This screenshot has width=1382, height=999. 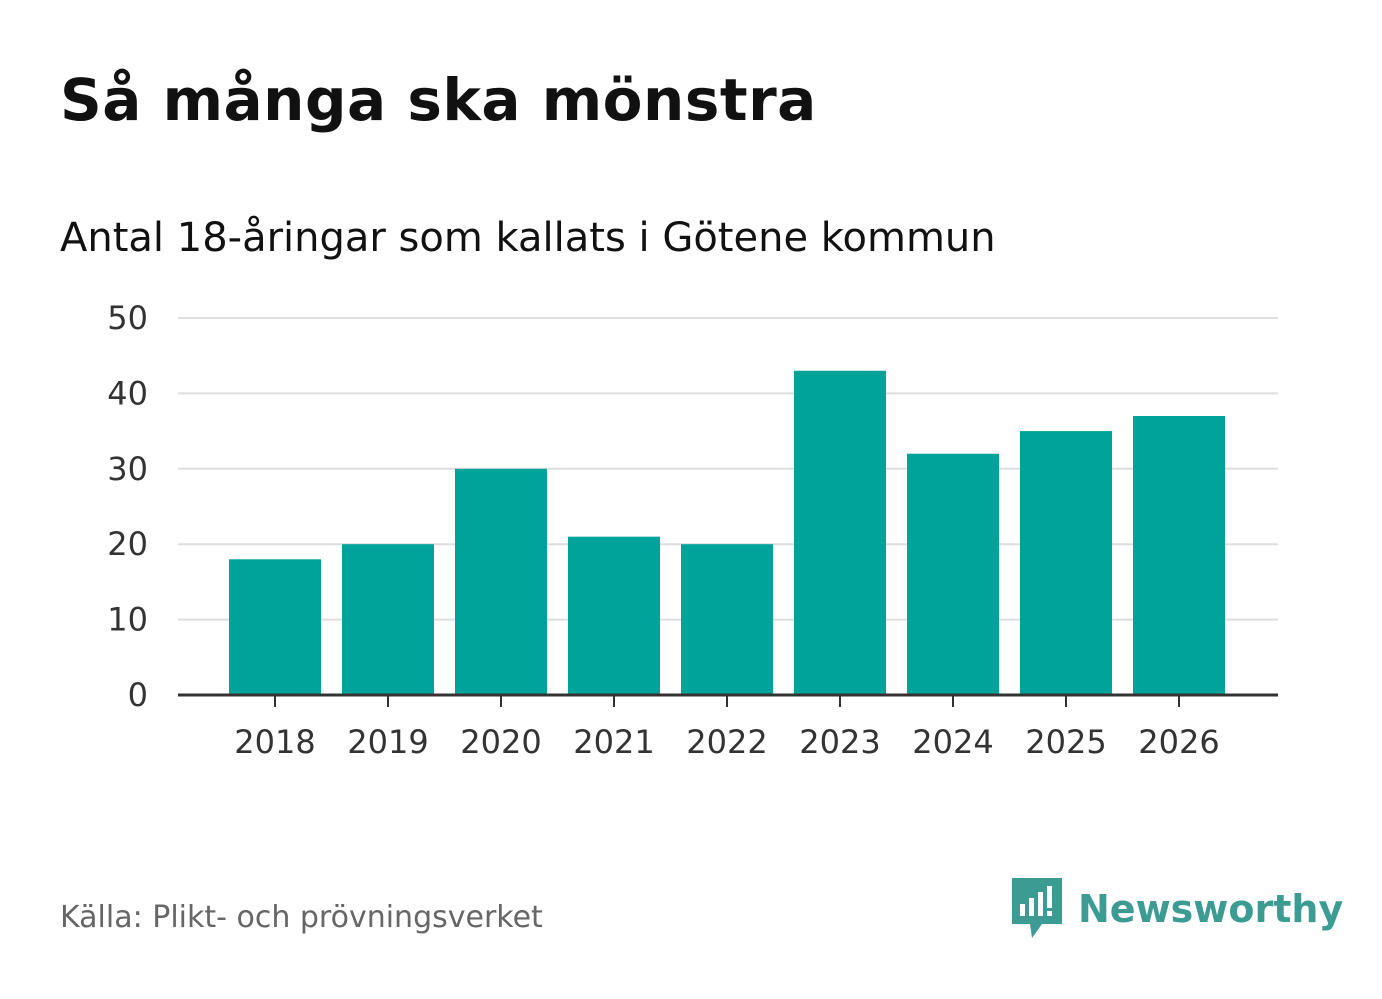 I want to click on x-tick-label: 2018, so click(x=274, y=742).